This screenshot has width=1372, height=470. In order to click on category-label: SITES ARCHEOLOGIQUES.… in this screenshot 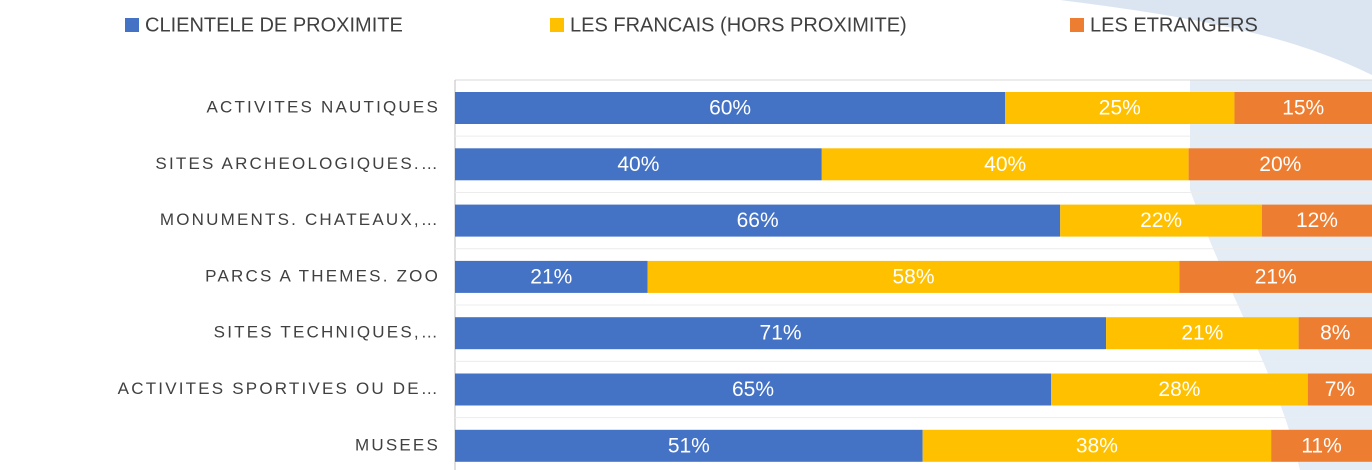, I will do `click(297, 163)`.